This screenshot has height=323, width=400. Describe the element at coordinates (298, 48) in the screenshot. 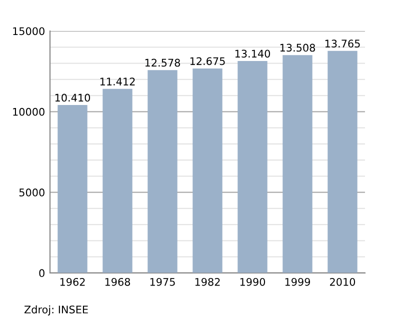

I see `data-label: 13.508` at that location.